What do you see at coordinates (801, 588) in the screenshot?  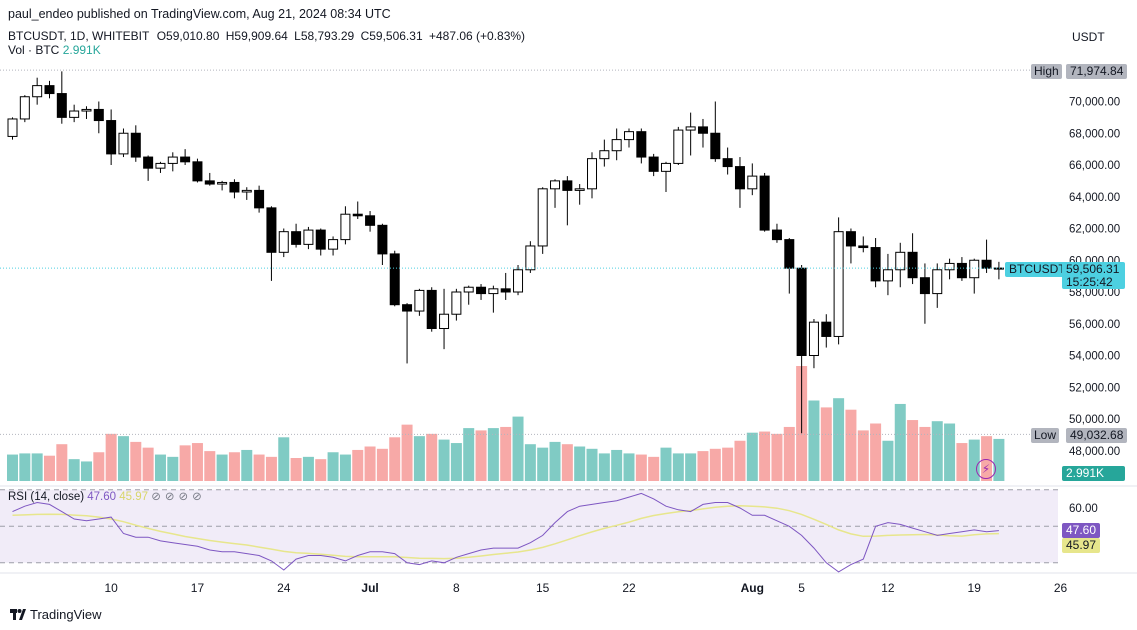 I see `time-tick-label: 5` at bounding box center [801, 588].